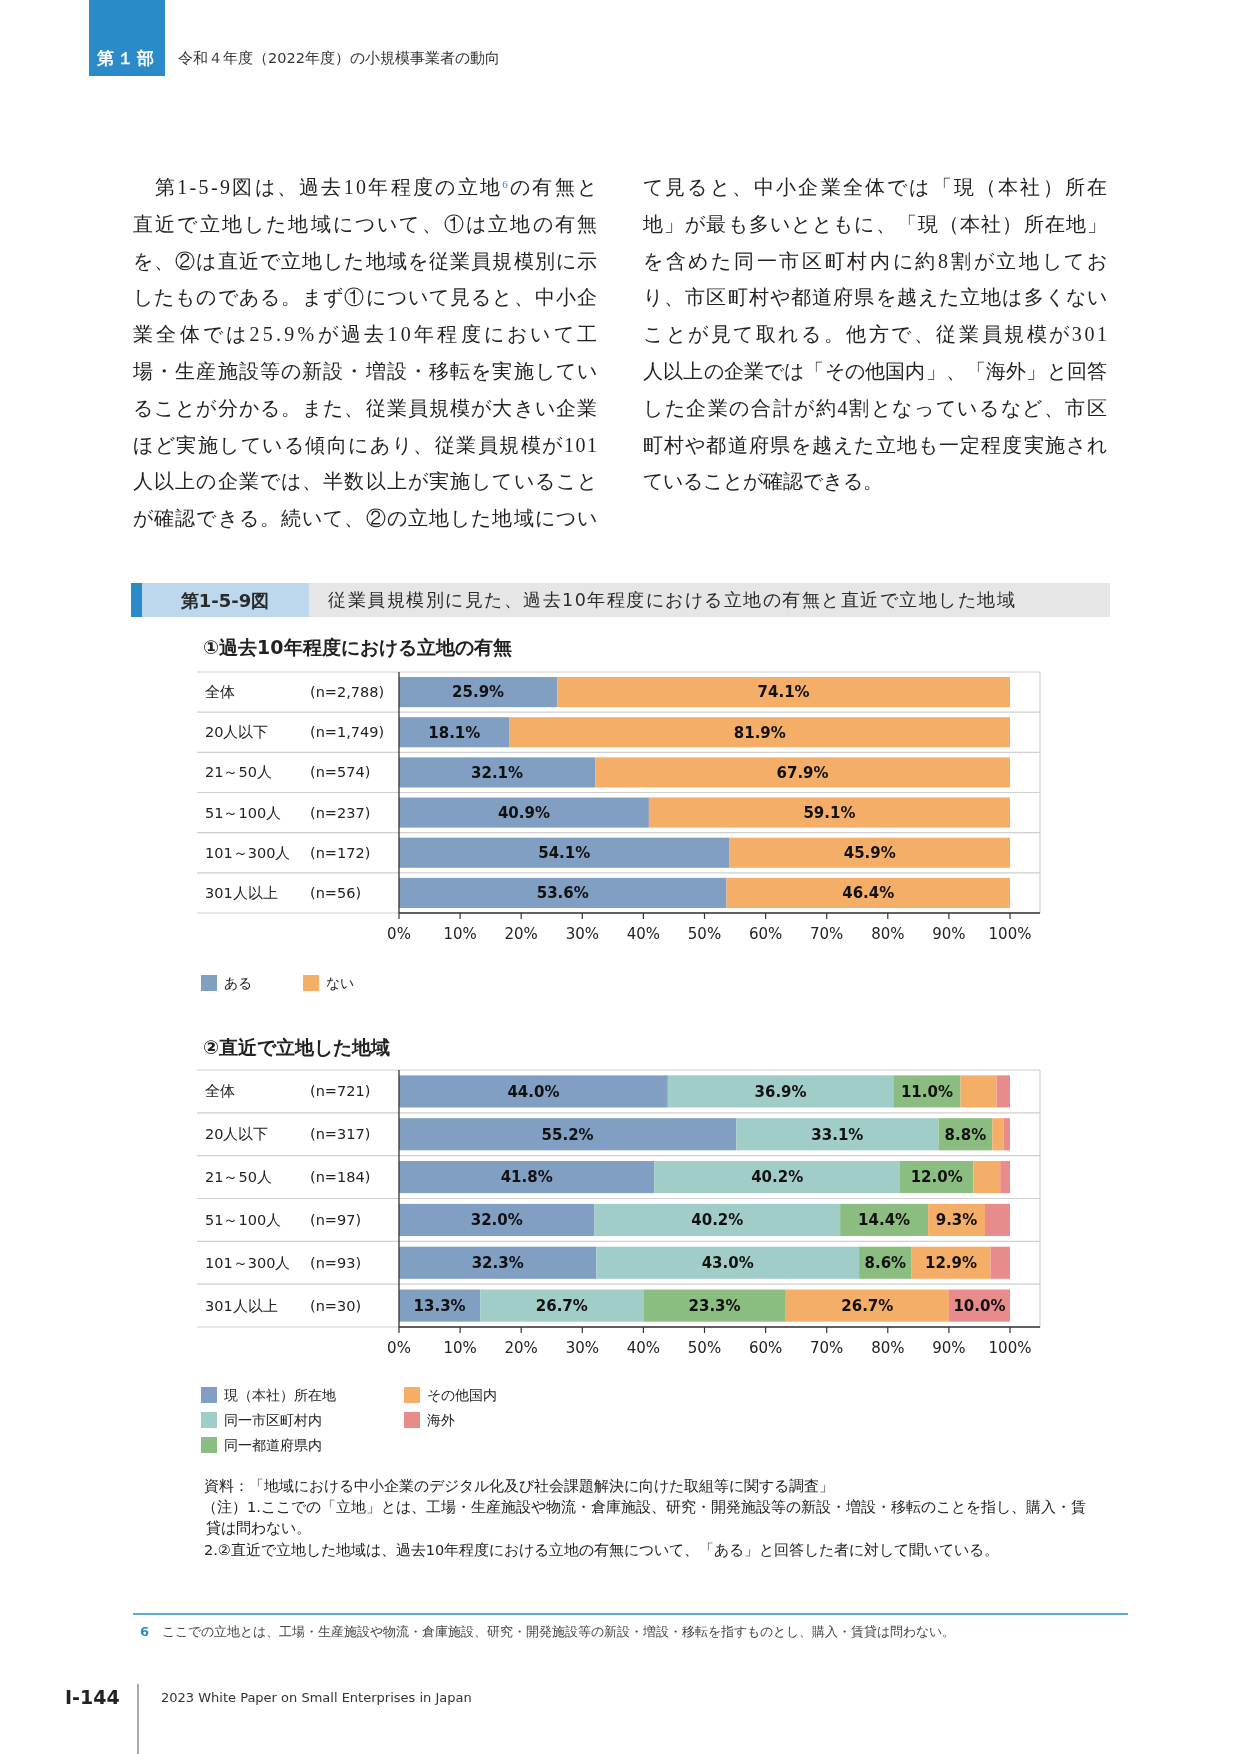  I want to click on data-label: 67.9%, so click(802, 772).